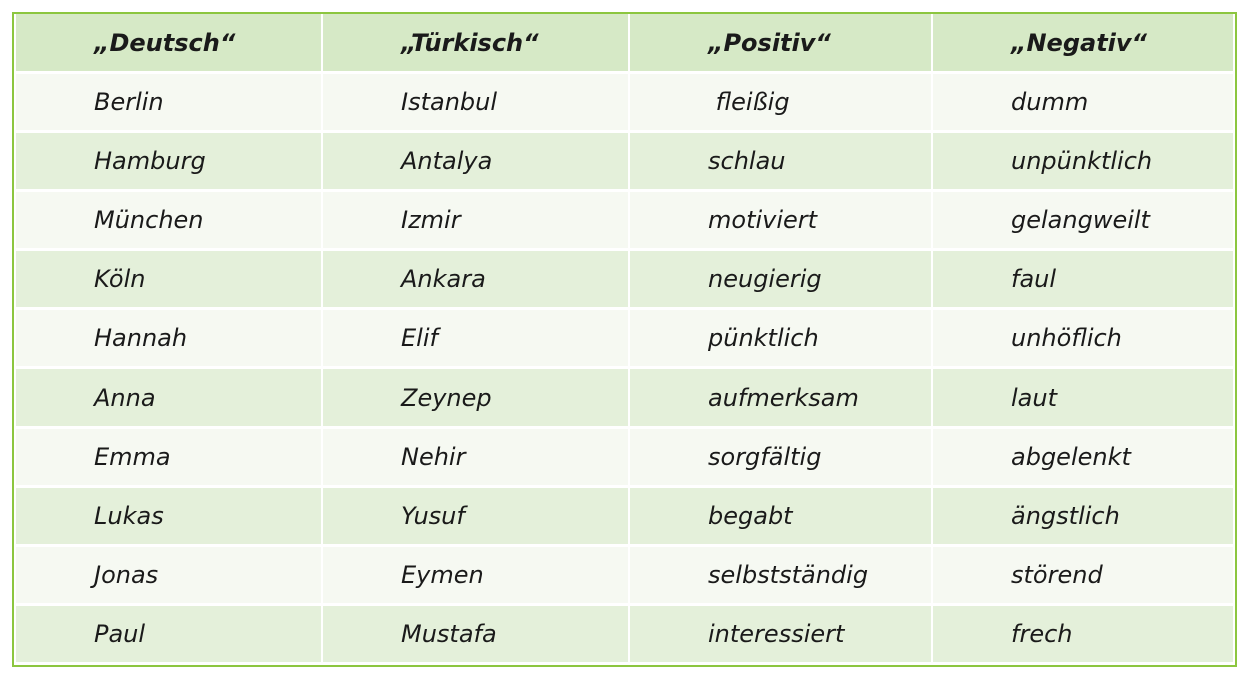 Image resolution: width=1250 pixels, height=679 pixels. What do you see at coordinates (475, 575) in the screenshot?
I see `cell-tuerkisch: Eymen` at bounding box center [475, 575].